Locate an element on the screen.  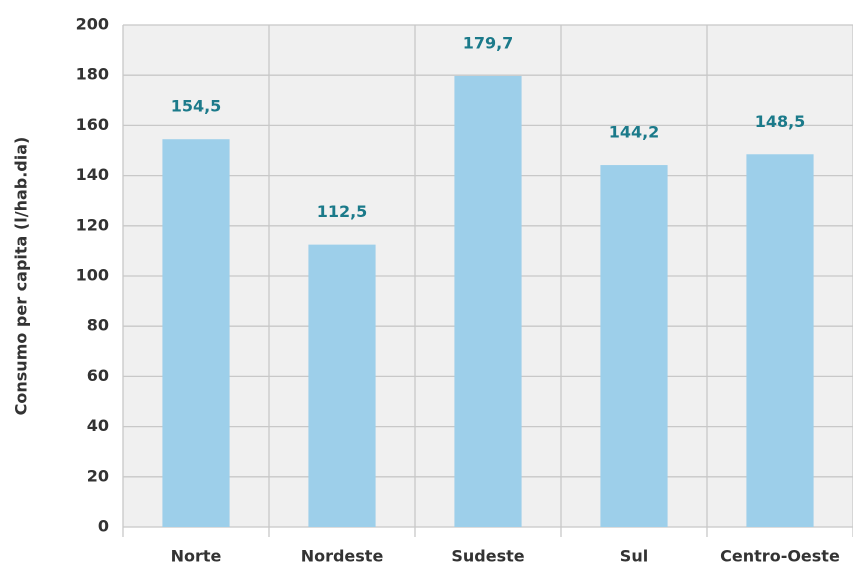
x-tick-label: Sul is located at coordinates (634, 556).